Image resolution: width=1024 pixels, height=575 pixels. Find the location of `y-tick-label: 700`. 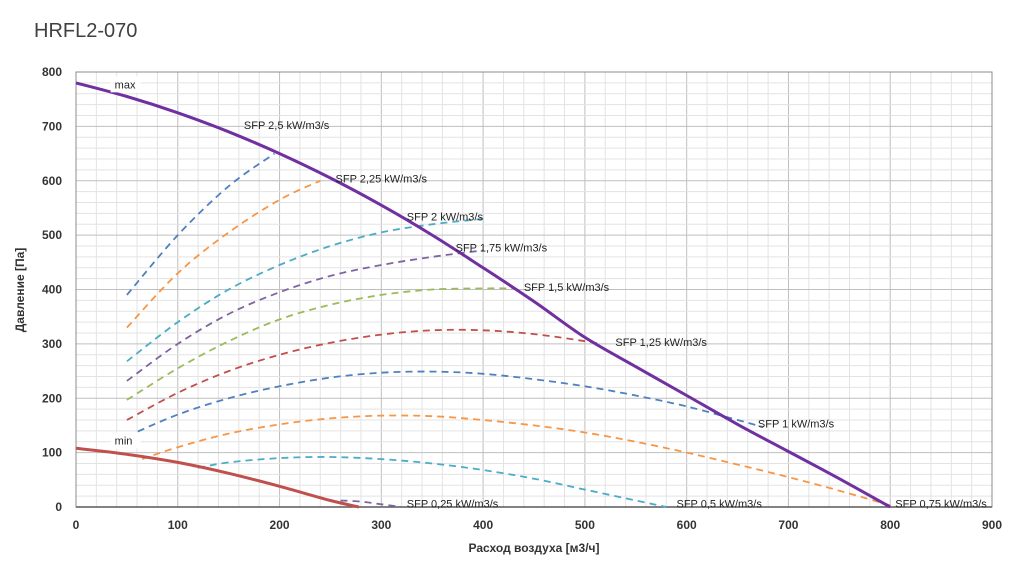

y-tick-label: 700 is located at coordinates (52, 126).